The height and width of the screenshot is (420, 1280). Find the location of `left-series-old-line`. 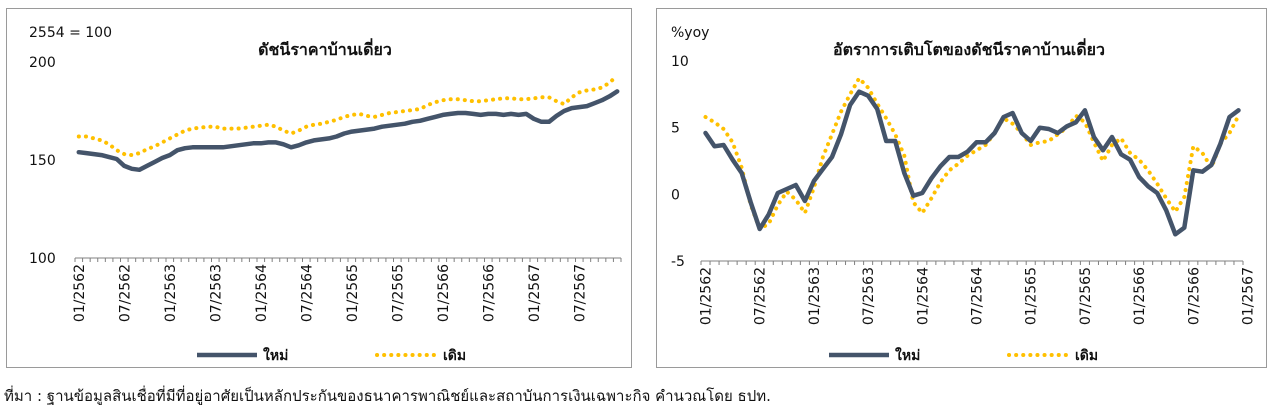

left-series-old-line is located at coordinates (348, 115).